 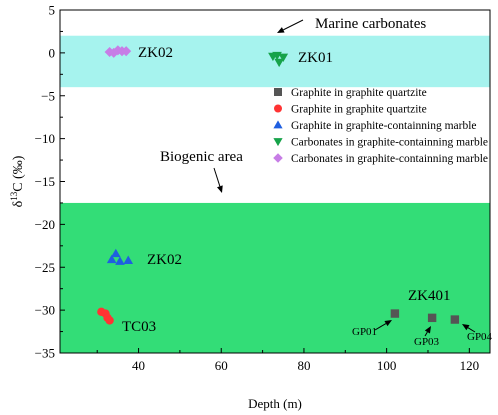 What do you see at coordinates (18, 173) in the screenshot?
I see `y-axis-label-rest: C (‰)` at bounding box center [18, 173].